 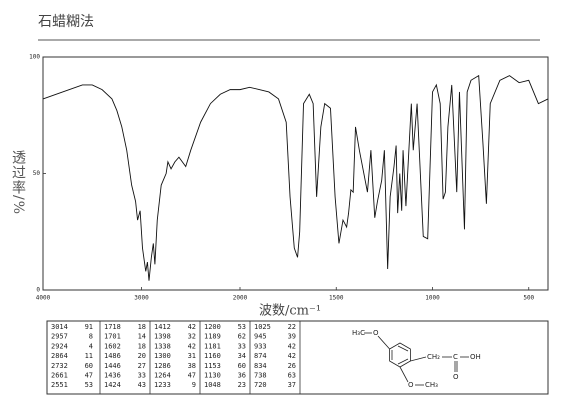 I want to click on x-tick-label: 2000, so click(x=240, y=298).